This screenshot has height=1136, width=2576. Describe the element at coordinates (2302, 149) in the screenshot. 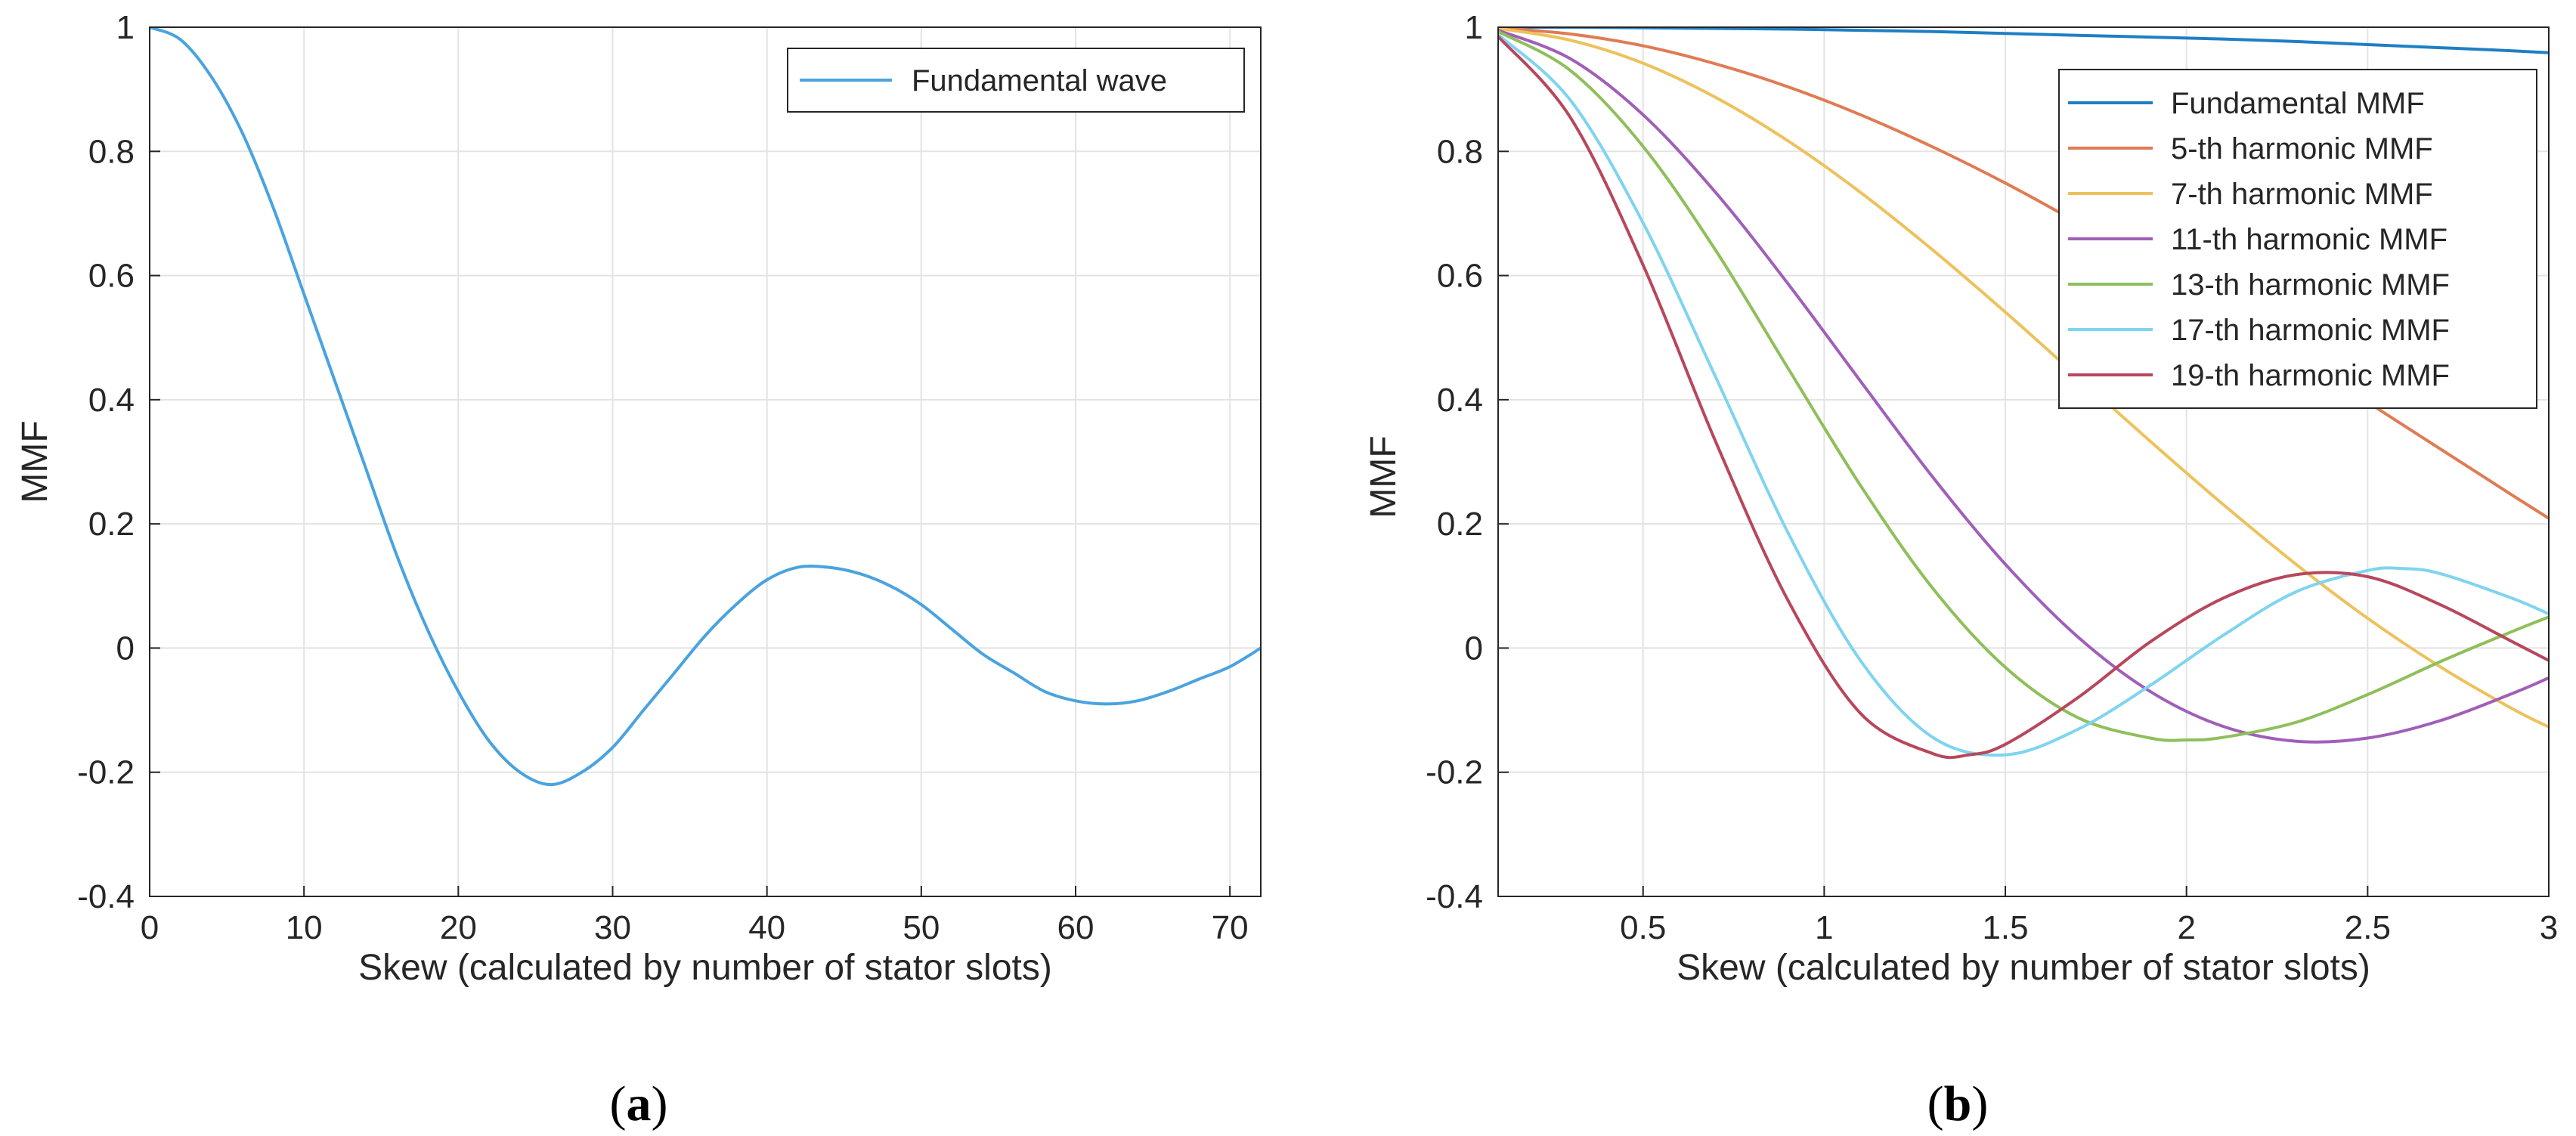

I see `legend-label-5-th-harmonic-mmf: 5-th harmonic MMF` at that location.